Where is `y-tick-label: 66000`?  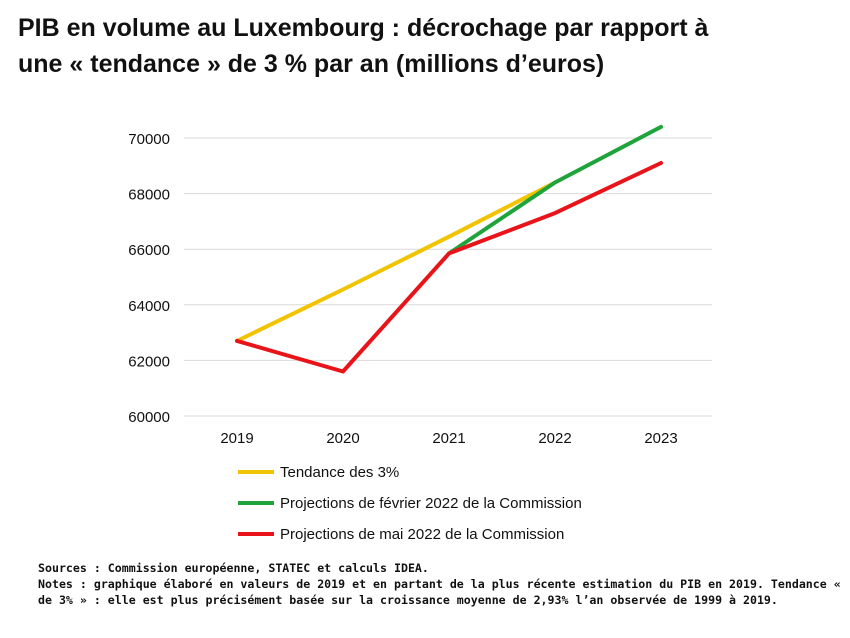
y-tick-label: 66000 is located at coordinates (149, 250).